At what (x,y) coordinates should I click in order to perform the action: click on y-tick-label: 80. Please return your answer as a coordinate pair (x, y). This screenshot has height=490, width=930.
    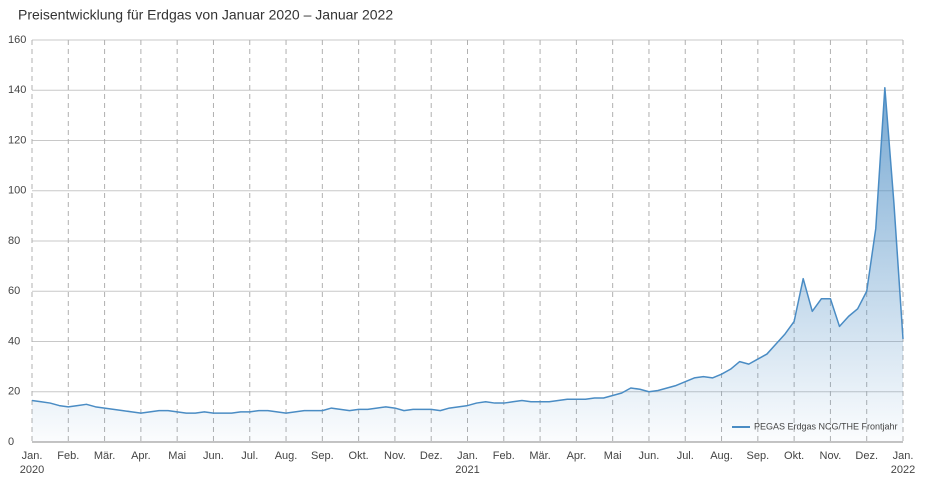
    Looking at the image, I should click on (14, 241).